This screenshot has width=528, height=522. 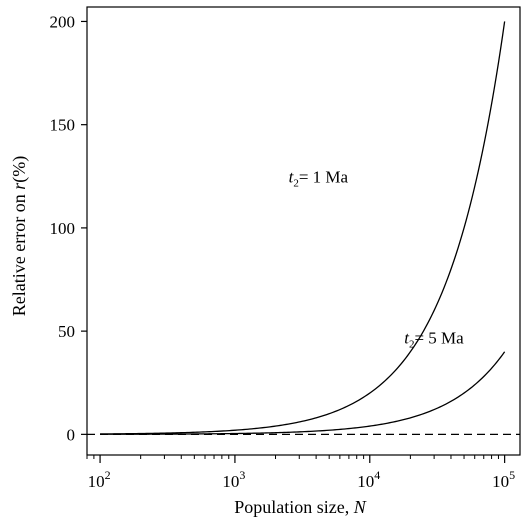 What do you see at coordinates (66, 331) in the screenshot?
I see `y-tick-label: 50` at bounding box center [66, 331].